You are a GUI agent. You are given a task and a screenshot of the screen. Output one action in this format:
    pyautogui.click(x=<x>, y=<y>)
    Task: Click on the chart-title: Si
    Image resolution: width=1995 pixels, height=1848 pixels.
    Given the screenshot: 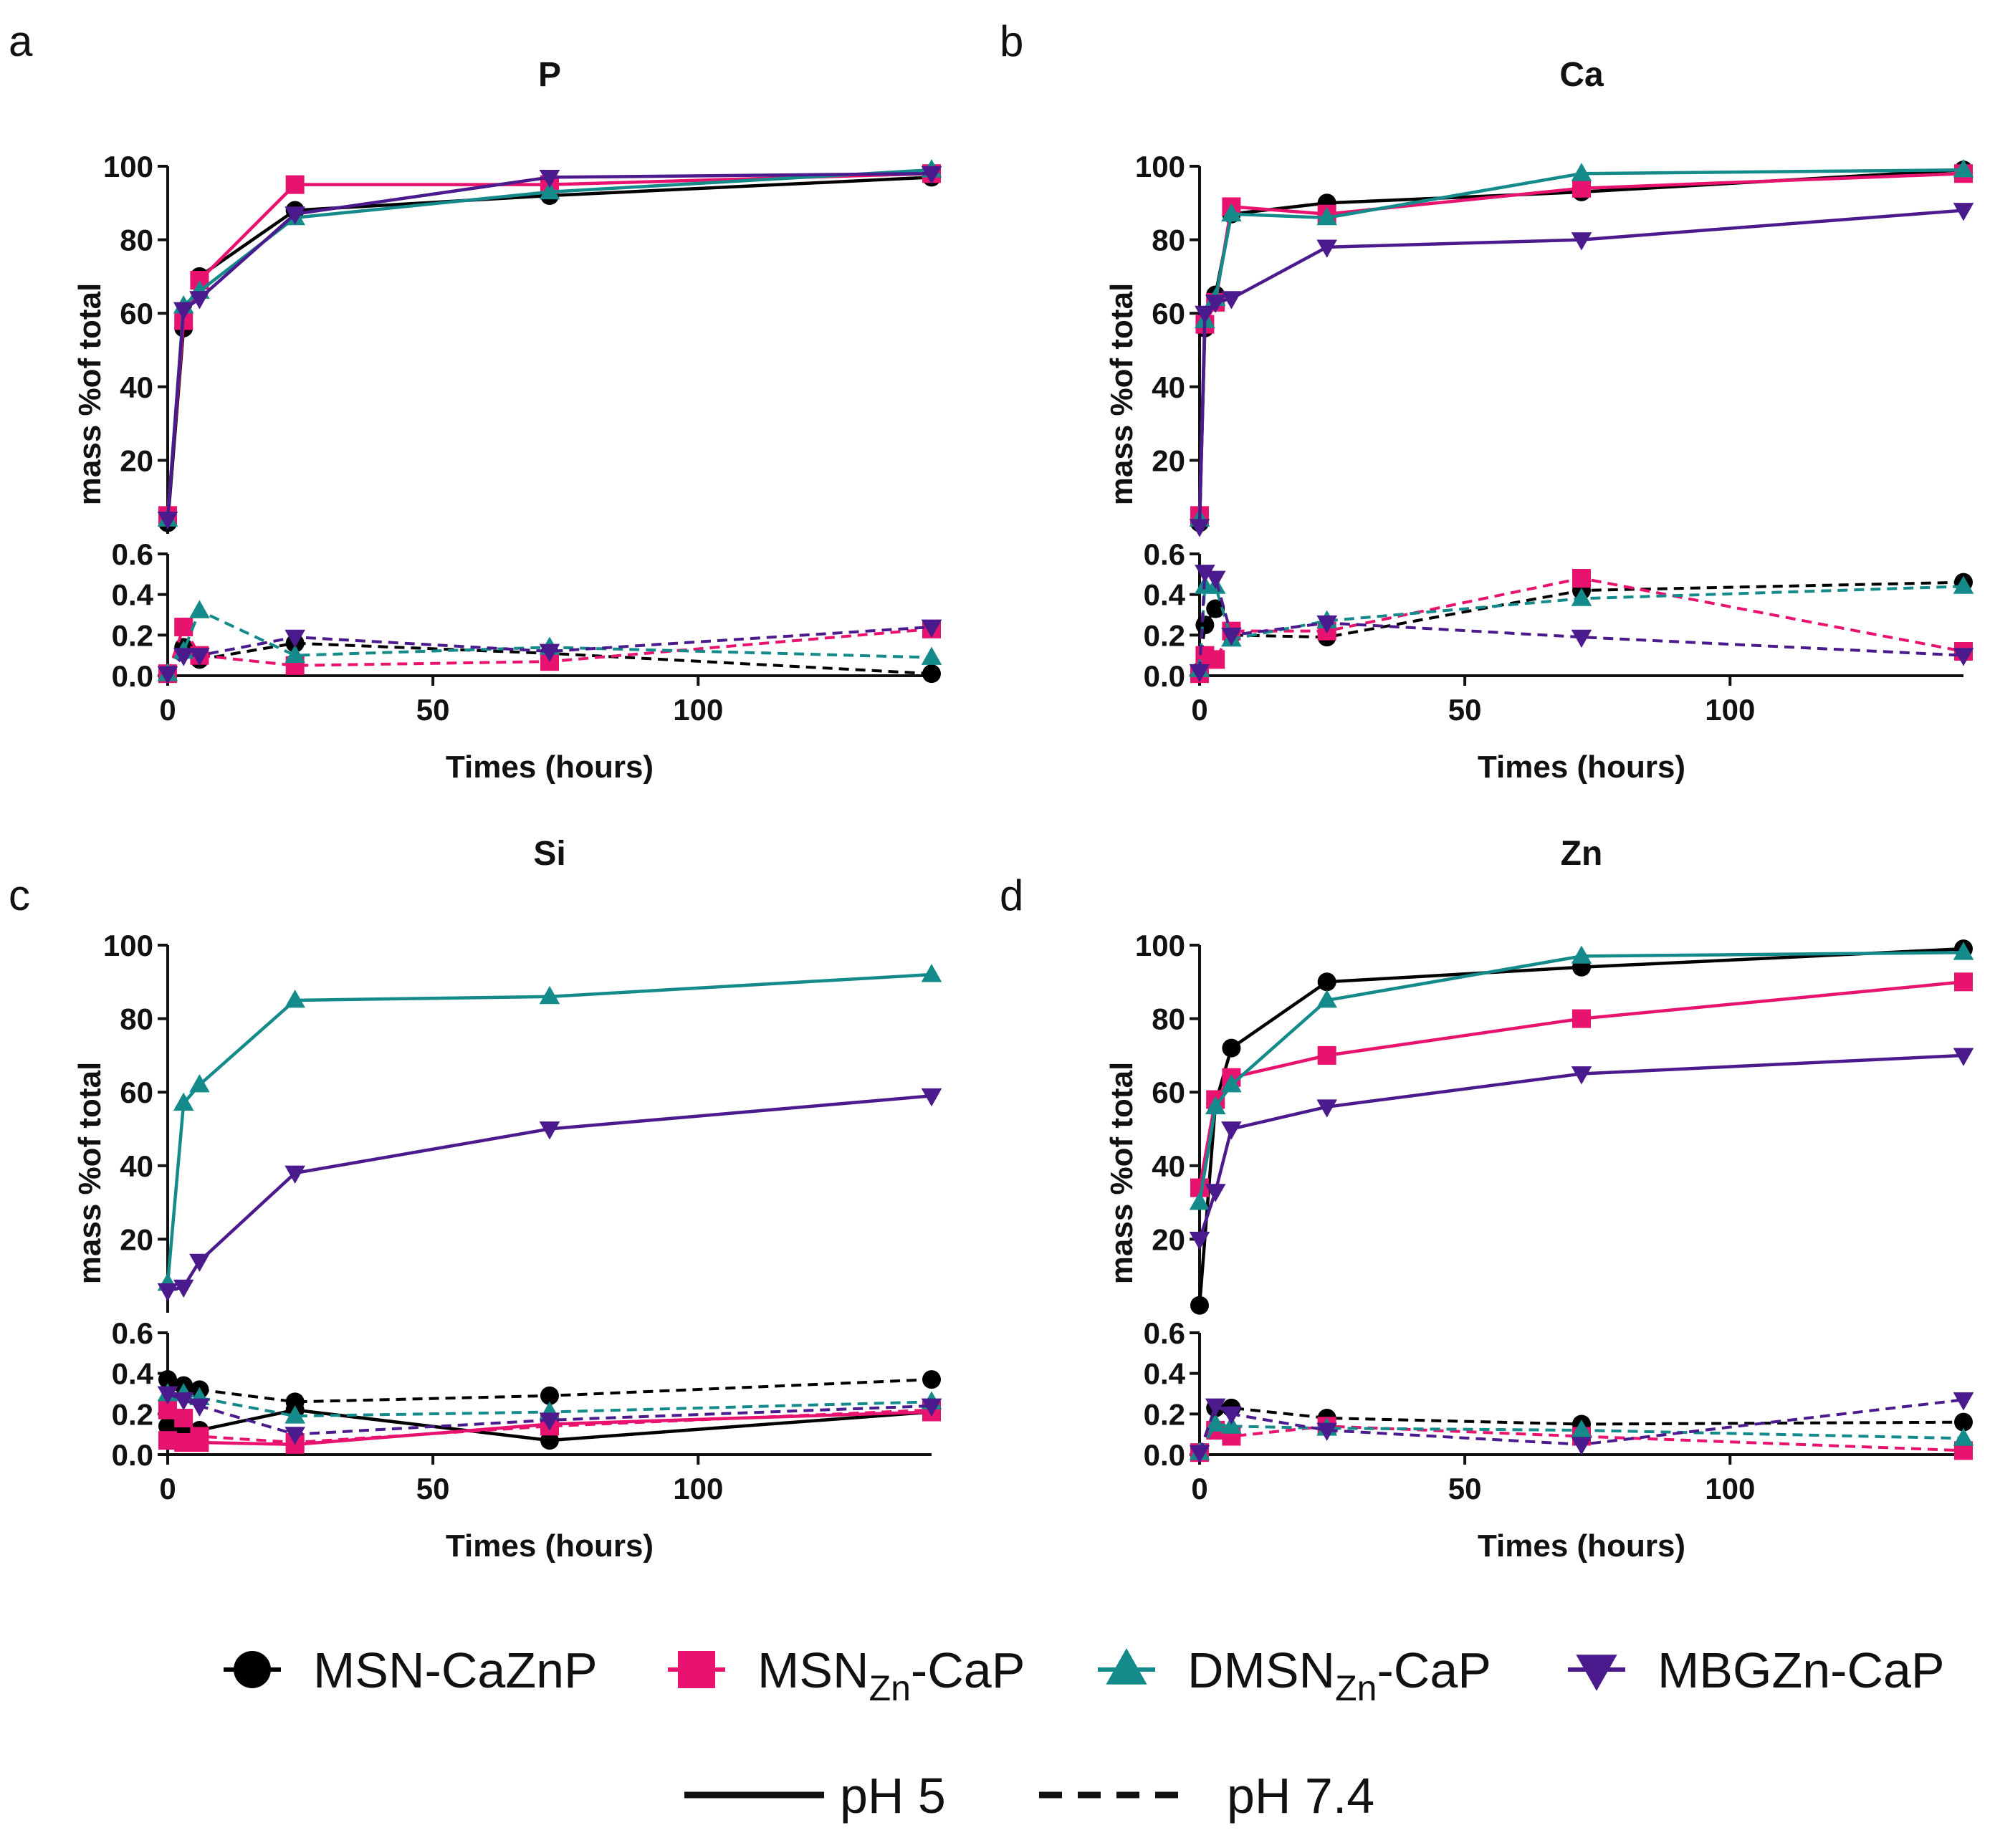 What is the action you would take?
    pyautogui.click(x=549, y=854)
    